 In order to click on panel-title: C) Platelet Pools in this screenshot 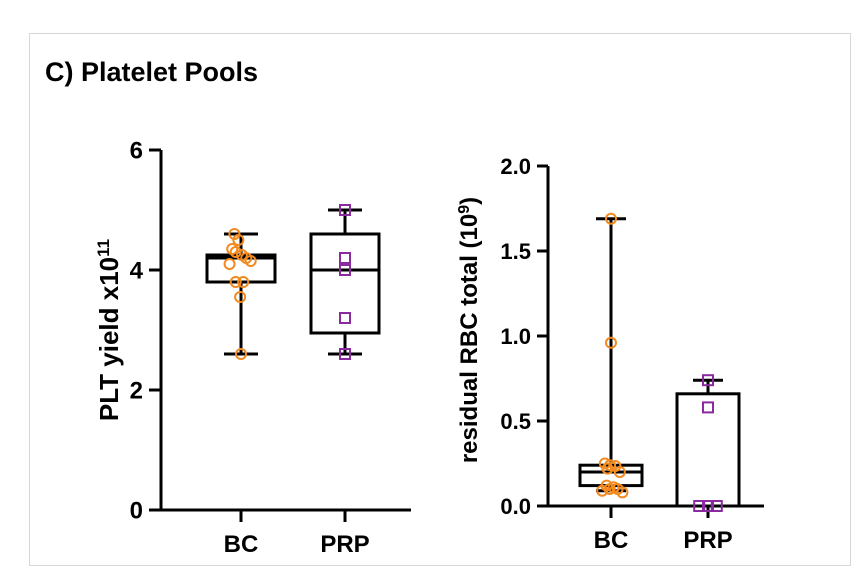, I will do `click(152, 72)`.